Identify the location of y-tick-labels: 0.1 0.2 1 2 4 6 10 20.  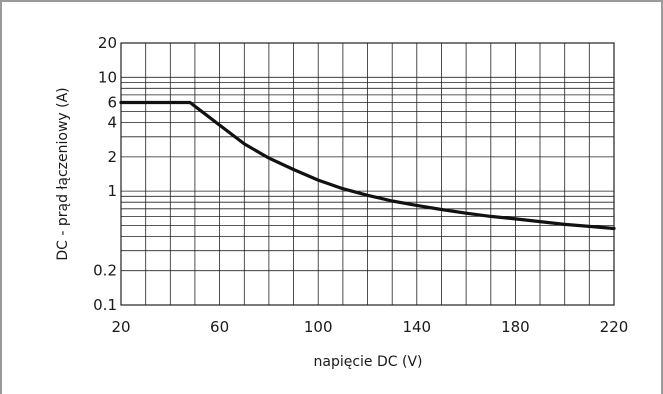
(105, 174).